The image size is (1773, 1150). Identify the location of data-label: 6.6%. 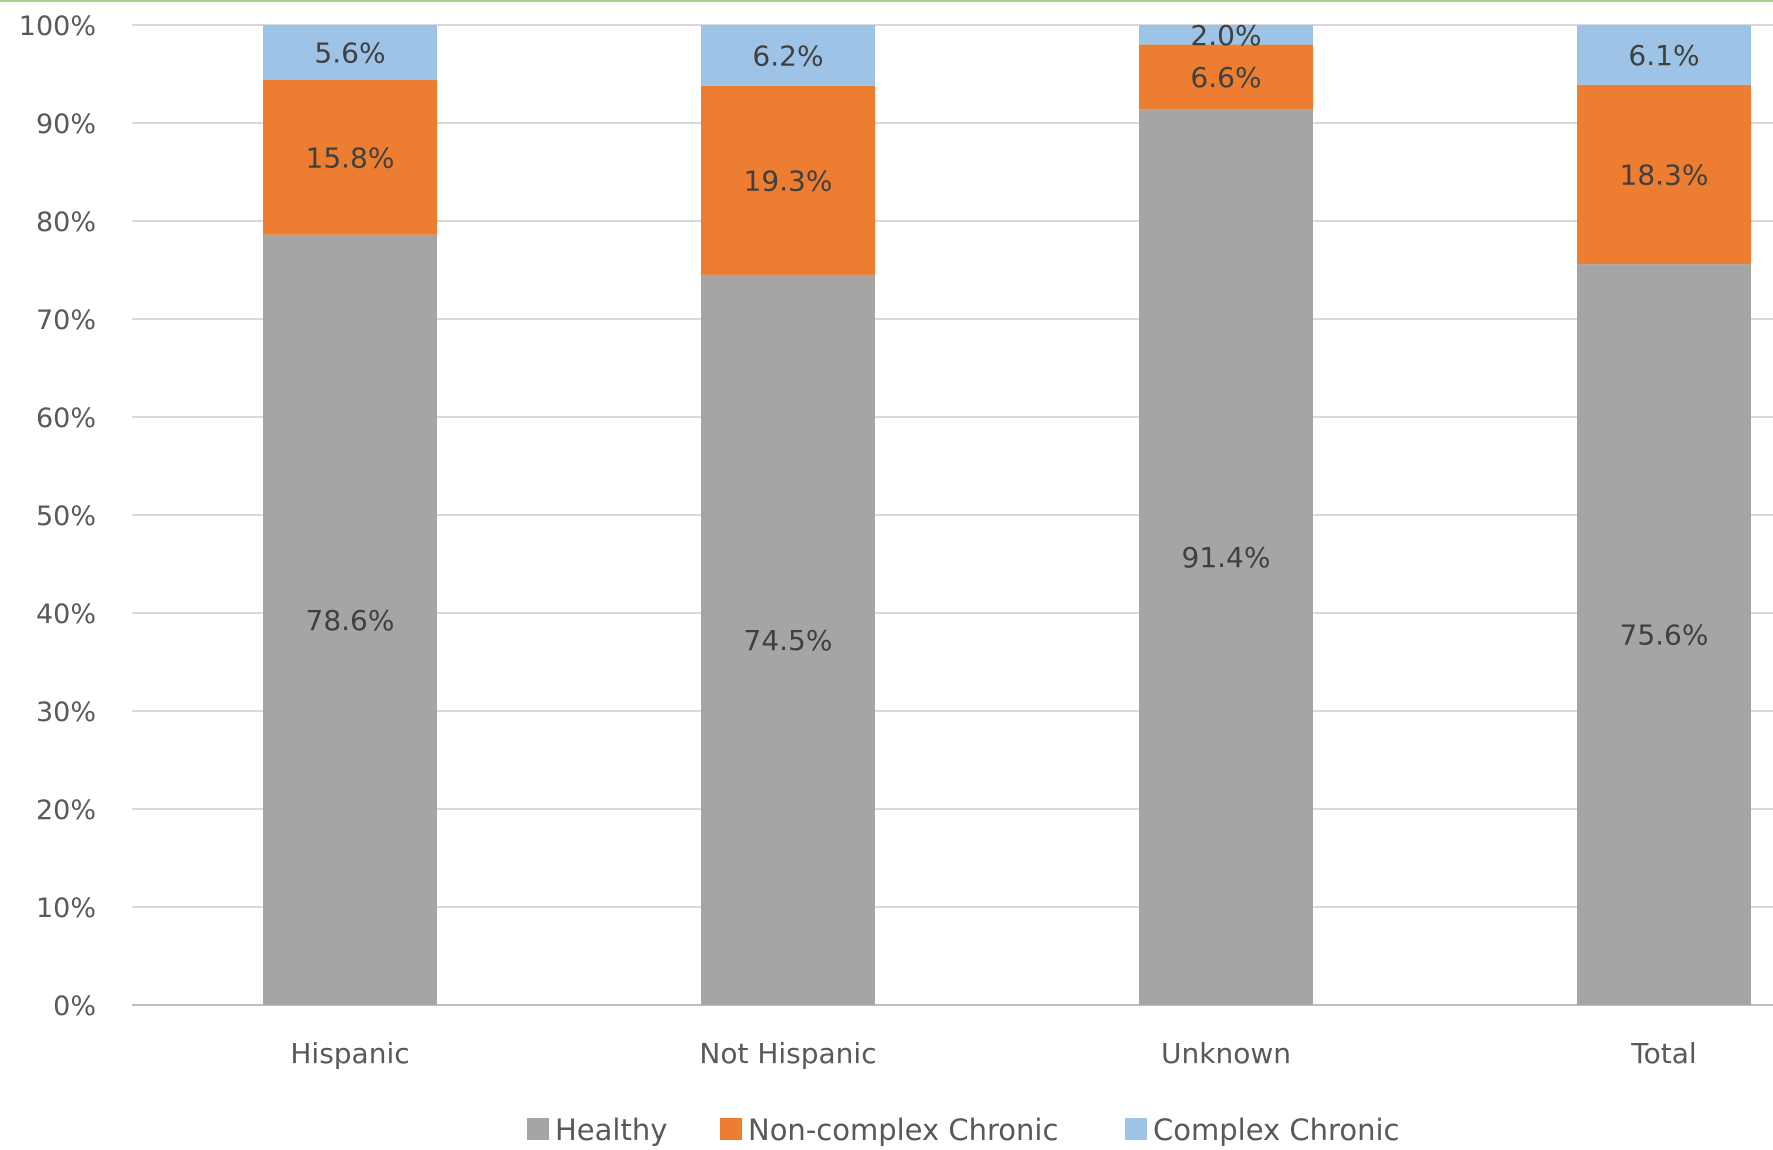
(1225, 77).